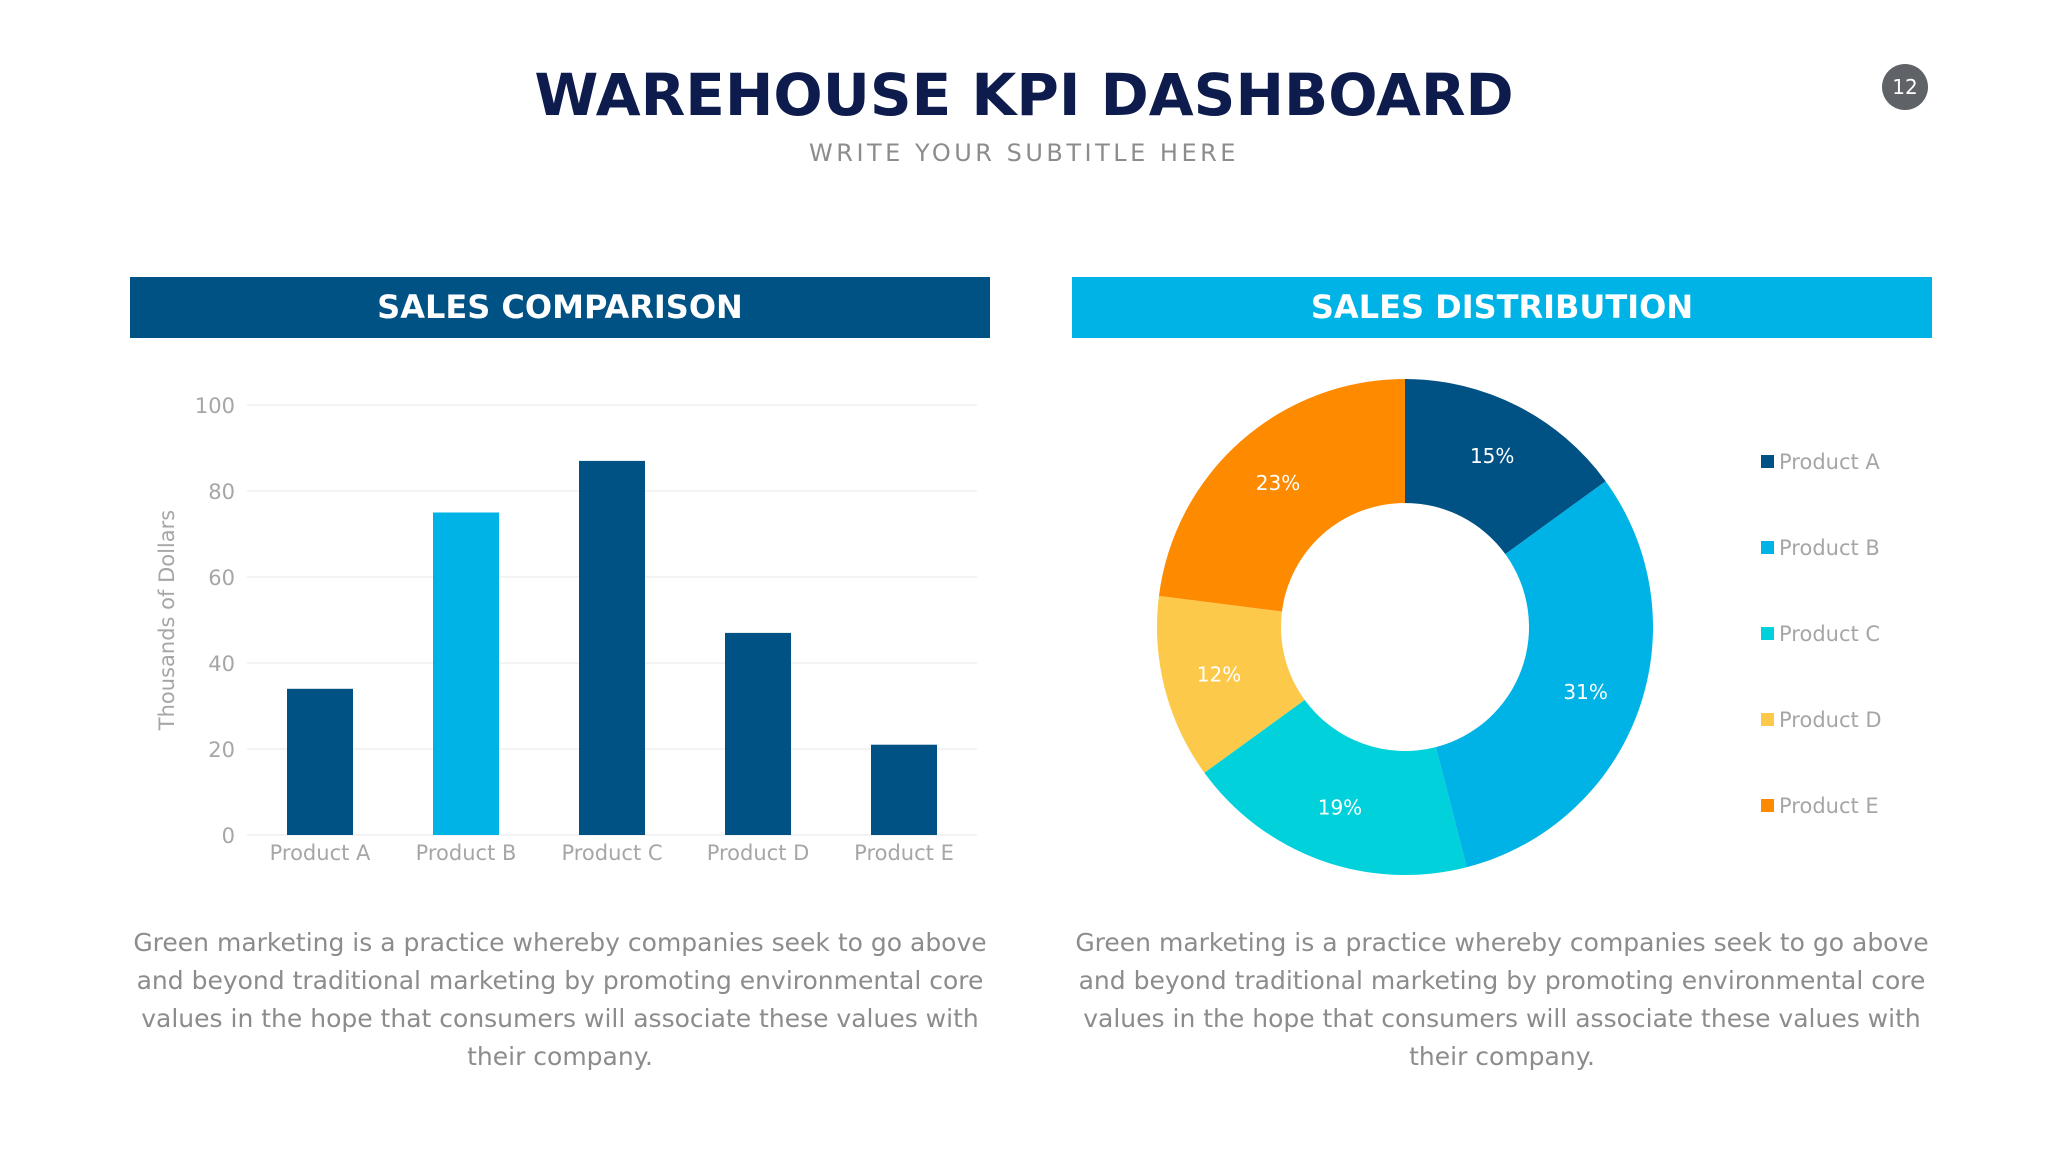 The width and height of the screenshot is (2048, 1152). Describe the element at coordinates (466, 853) in the screenshot. I see `x-tick-label: Product B` at that location.